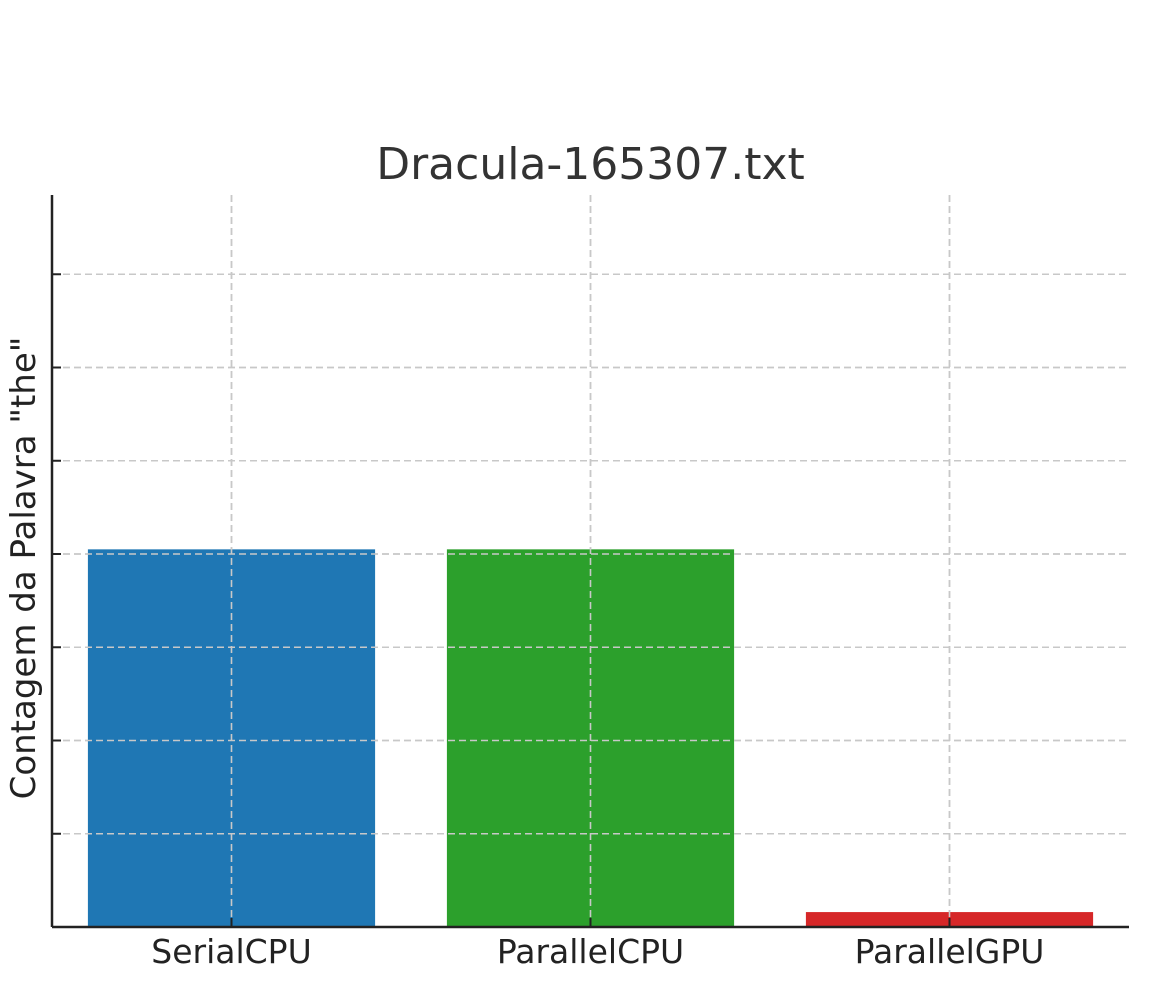 The width and height of the screenshot is (1159, 1000). Describe the element at coordinates (590, 951) in the screenshot. I see `x-tick-label: ParallelCPU` at that location.